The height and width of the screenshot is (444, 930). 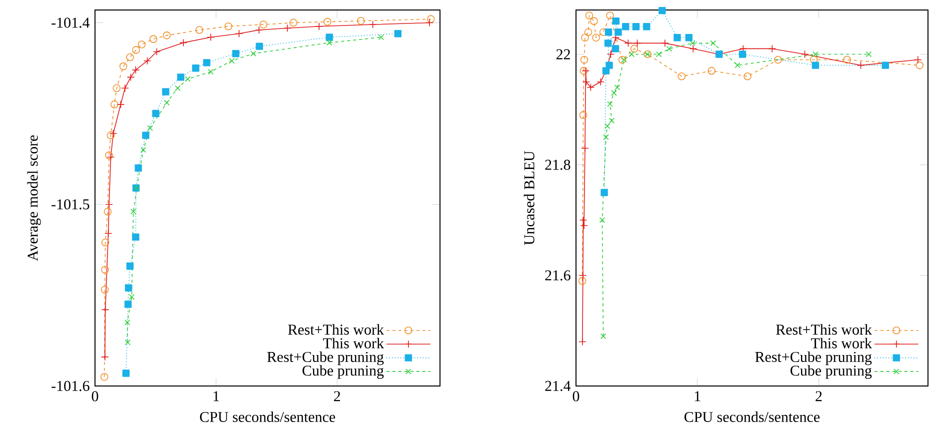 What do you see at coordinates (34, 198) in the screenshot?
I see `y-axis-title: Average model score` at bounding box center [34, 198].